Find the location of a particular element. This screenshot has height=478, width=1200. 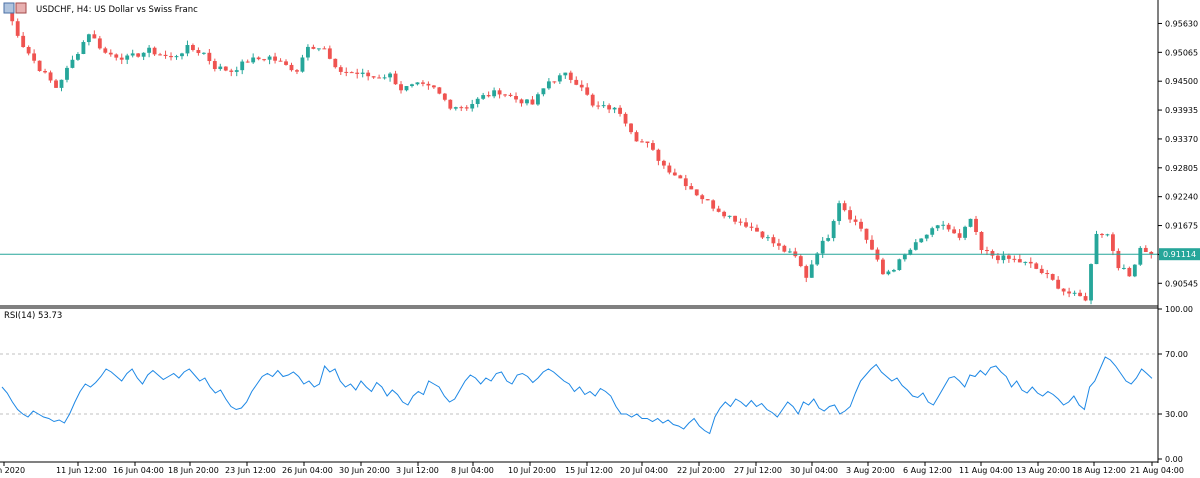

rsi-tick-label: 30.00 is located at coordinates (1176, 414).